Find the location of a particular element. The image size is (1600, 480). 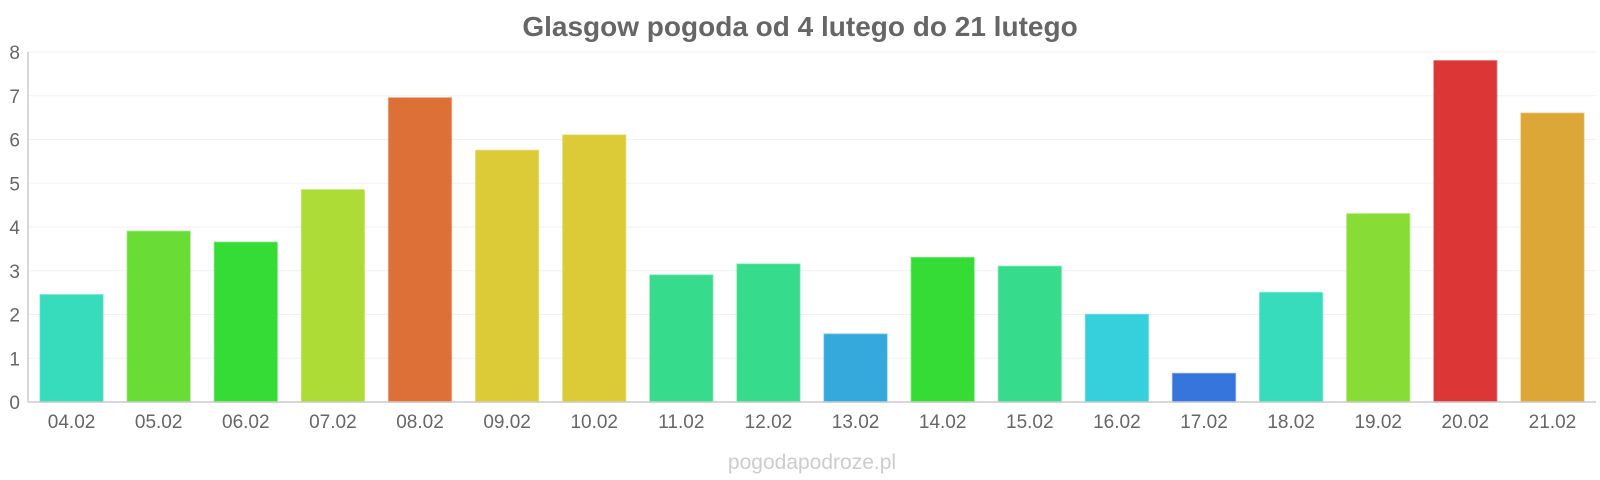

bar-05.02 is located at coordinates (158, 316).